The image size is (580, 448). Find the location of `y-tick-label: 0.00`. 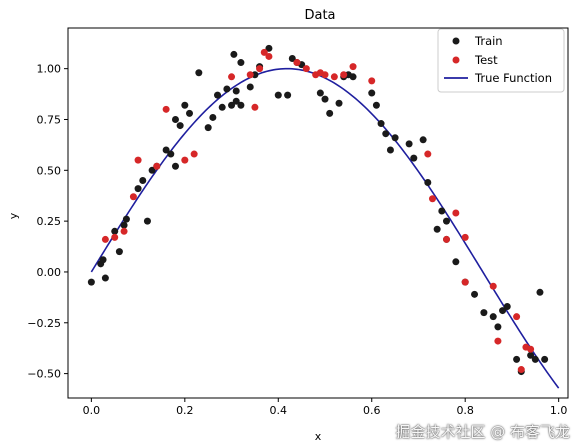

y-tick-label: 0.00 is located at coordinates (49, 272).